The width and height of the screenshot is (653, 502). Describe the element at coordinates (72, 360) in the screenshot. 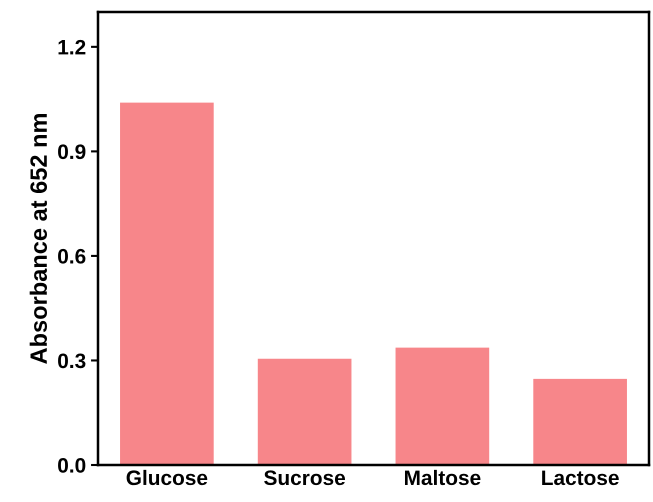

I see `y-tick-label: 0.3` at that location.